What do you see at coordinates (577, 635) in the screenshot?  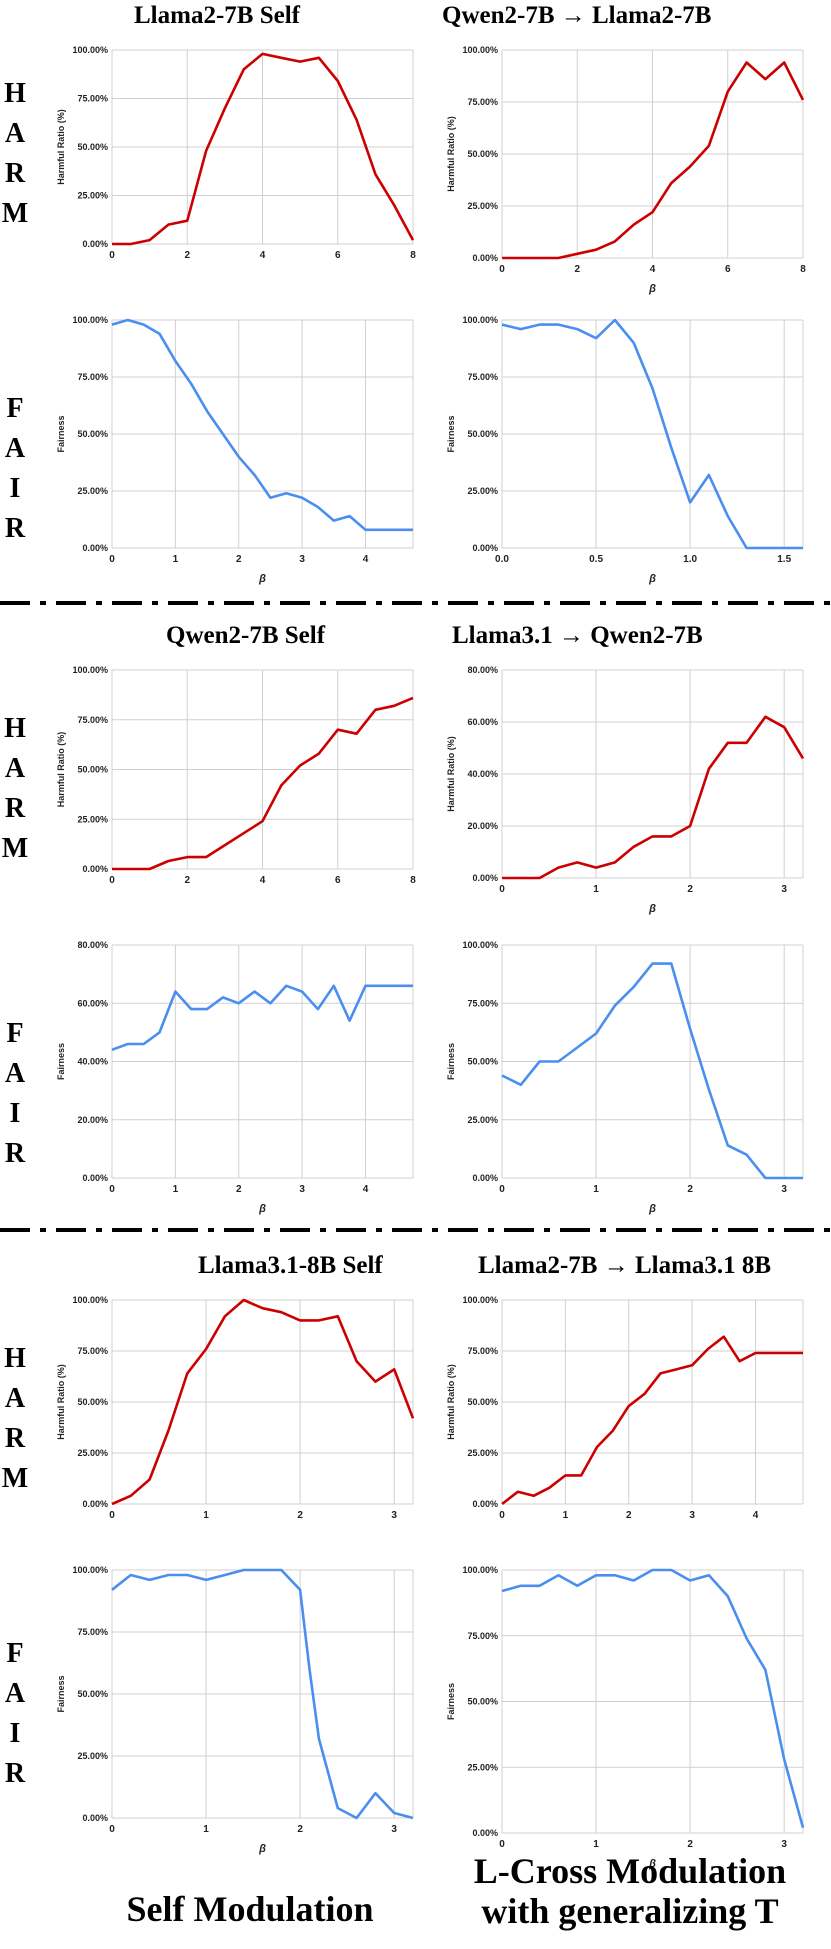 I see `title-r2-right: Llama3.1 → Qwen2-7B` at bounding box center [577, 635].